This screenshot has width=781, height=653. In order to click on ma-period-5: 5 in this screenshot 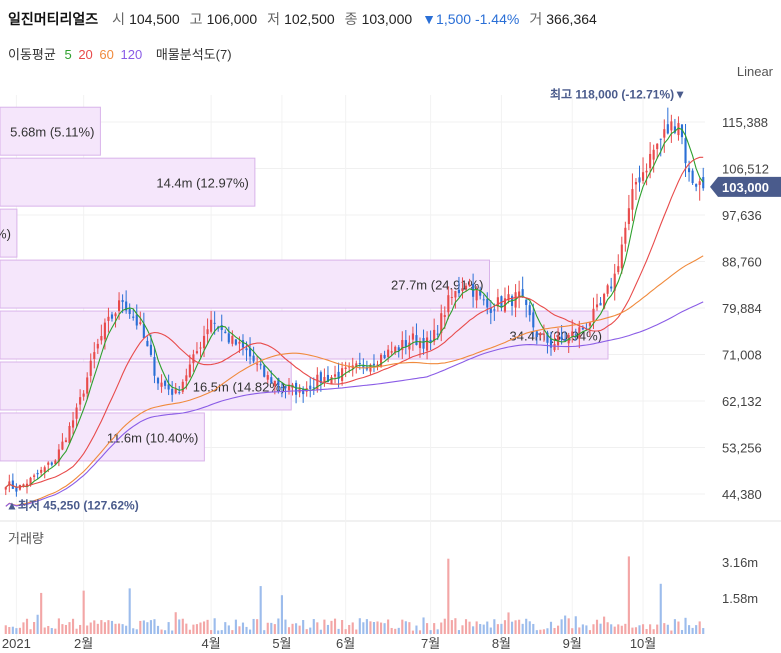, I will do `click(68, 54)`.